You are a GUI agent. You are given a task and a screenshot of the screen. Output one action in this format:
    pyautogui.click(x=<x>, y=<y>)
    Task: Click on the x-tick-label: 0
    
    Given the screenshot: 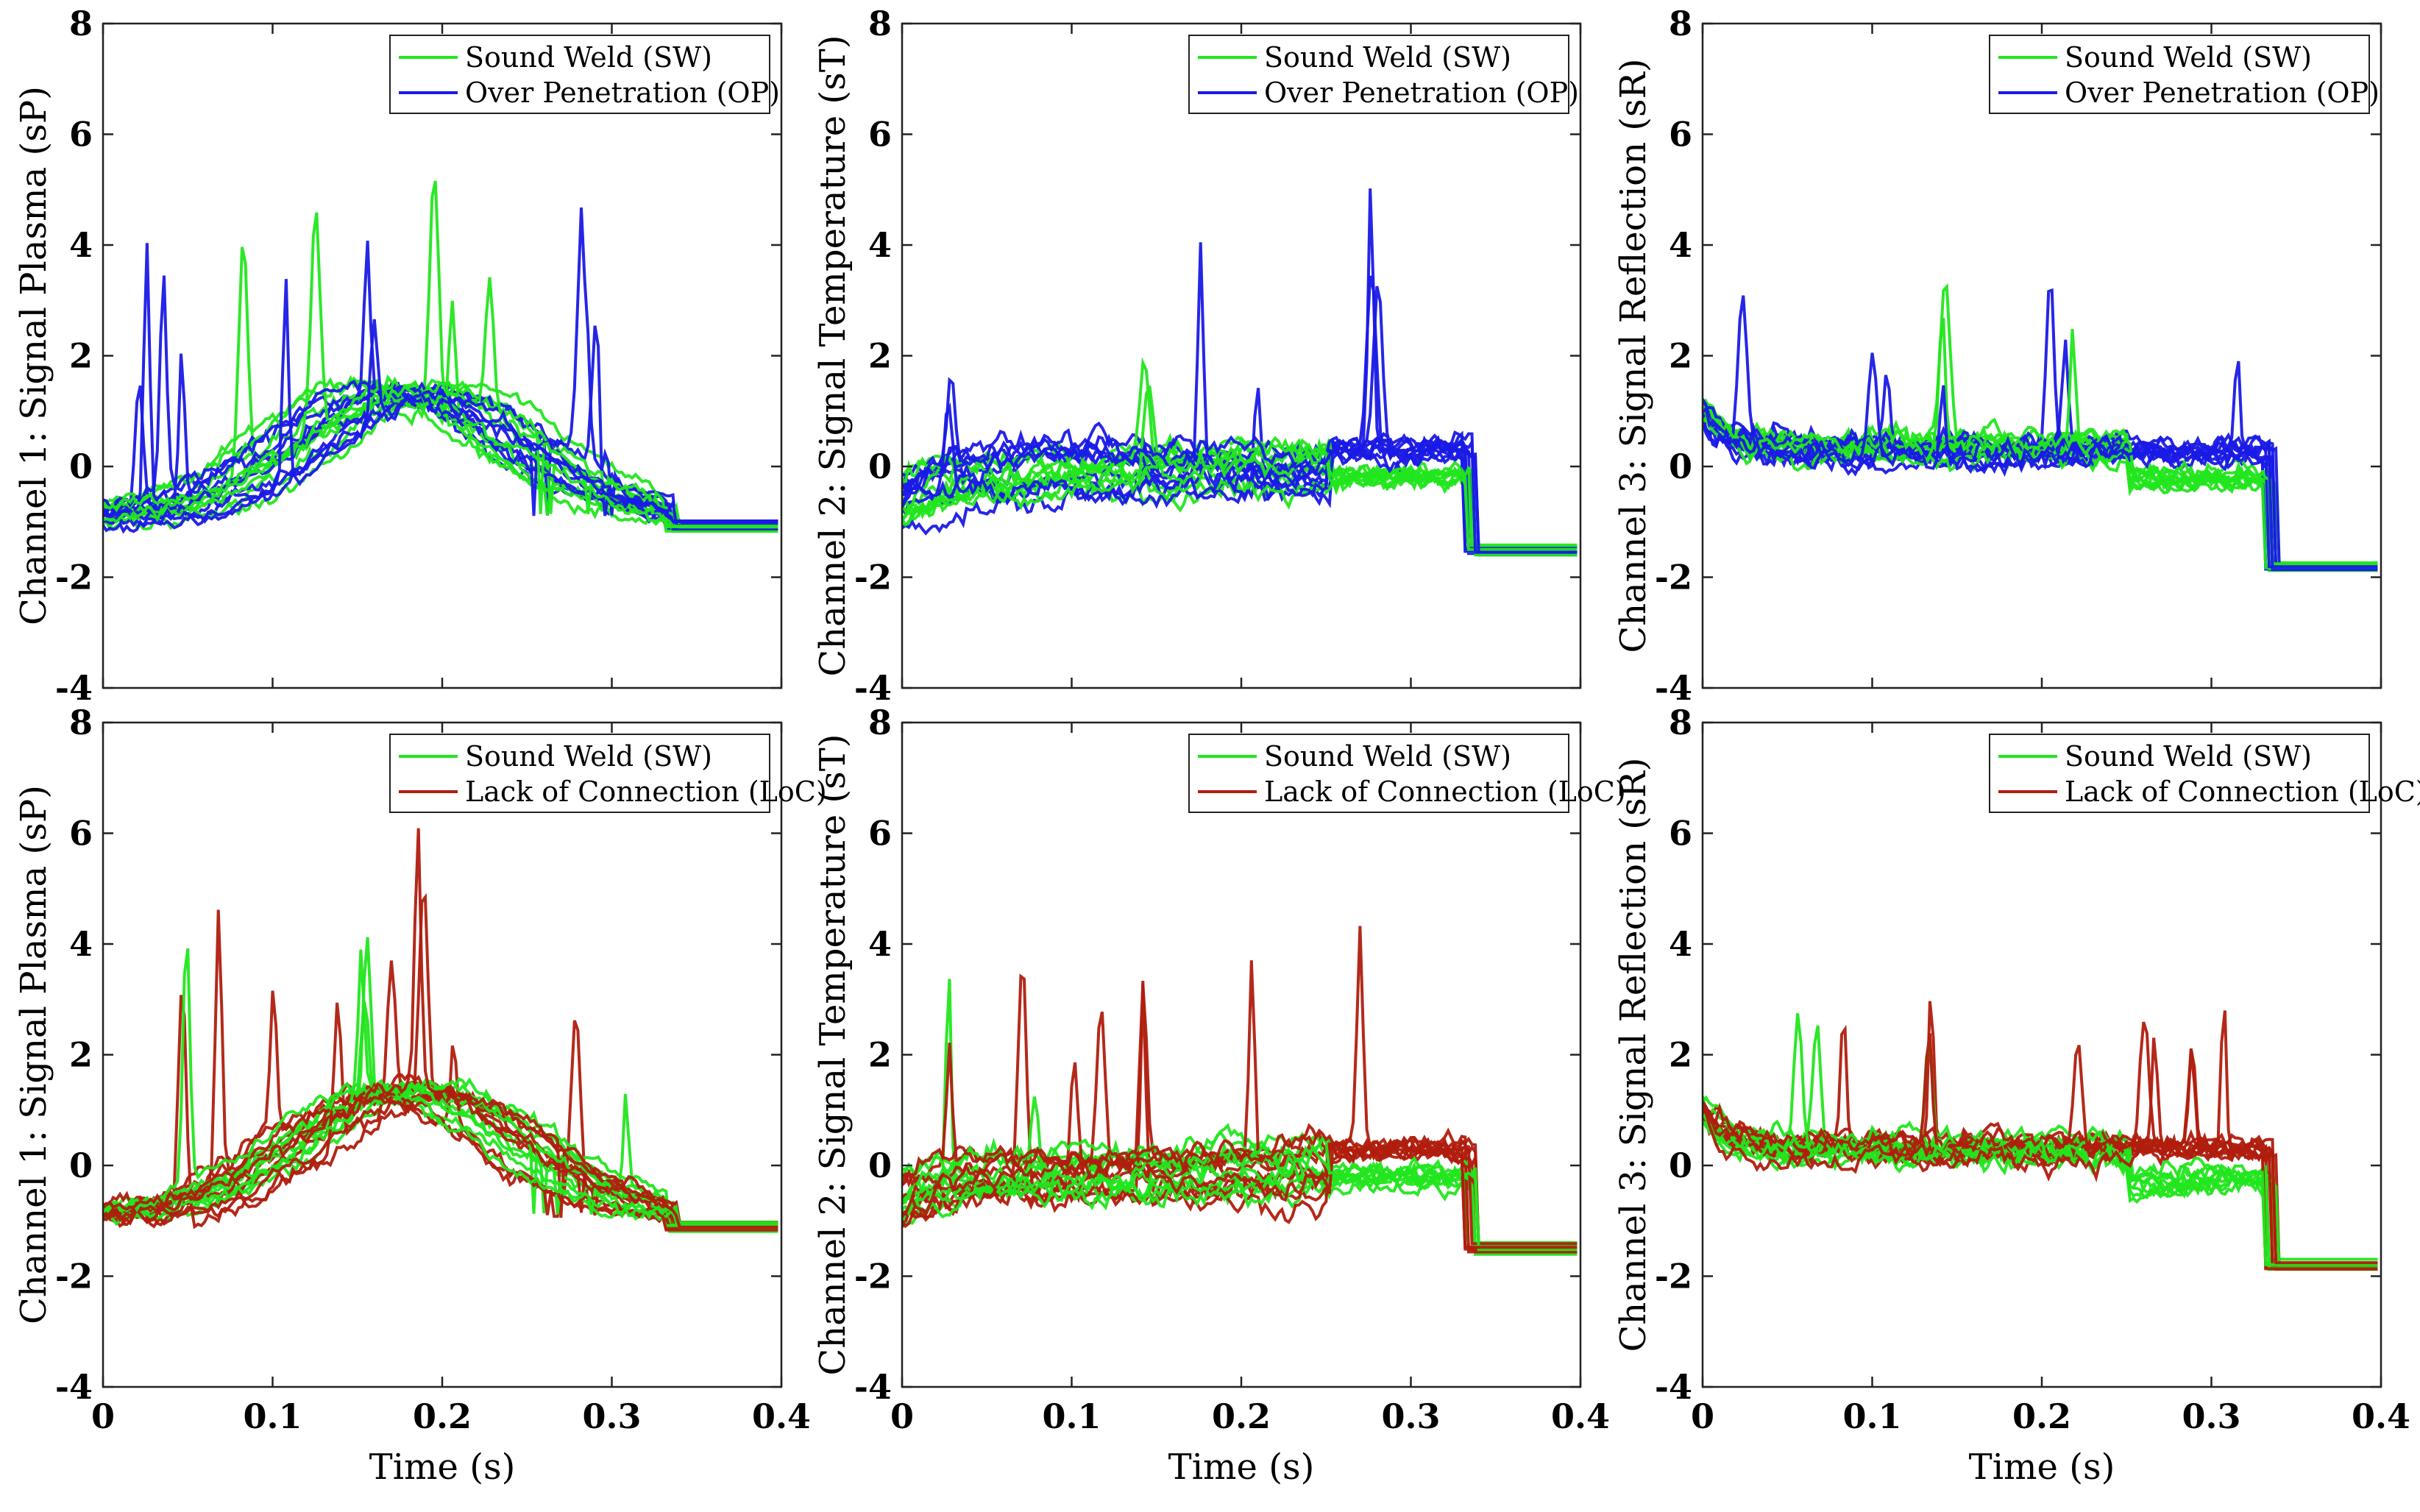 What is the action you would take?
    pyautogui.click(x=902, y=1416)
    